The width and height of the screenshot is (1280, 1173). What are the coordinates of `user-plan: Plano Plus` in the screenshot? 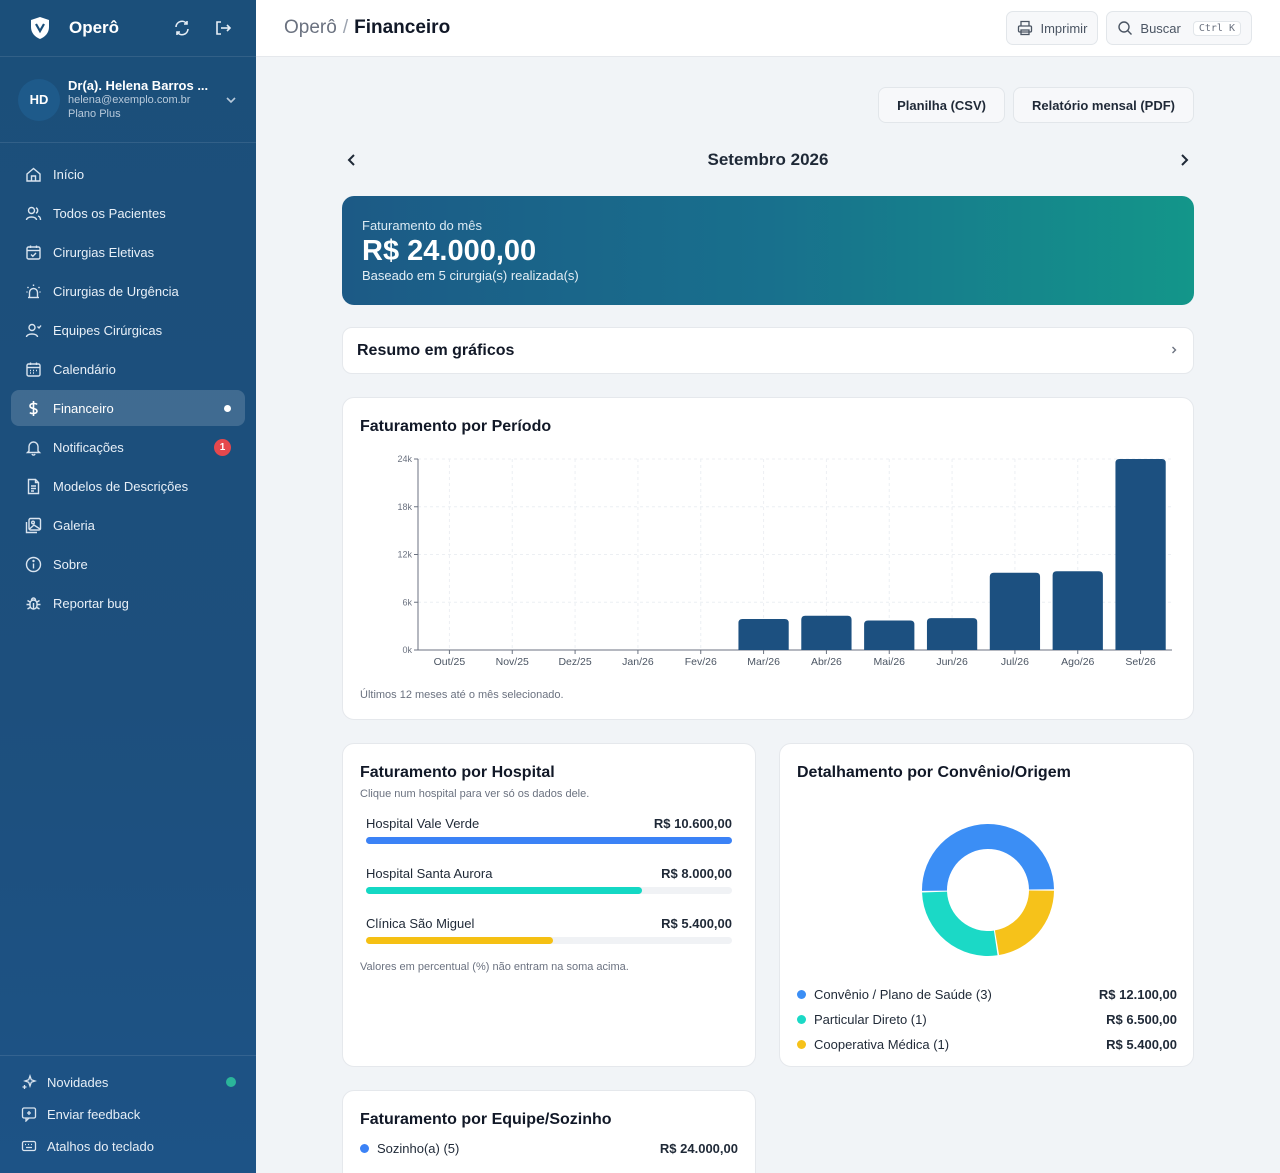 It's located at (94, 114).